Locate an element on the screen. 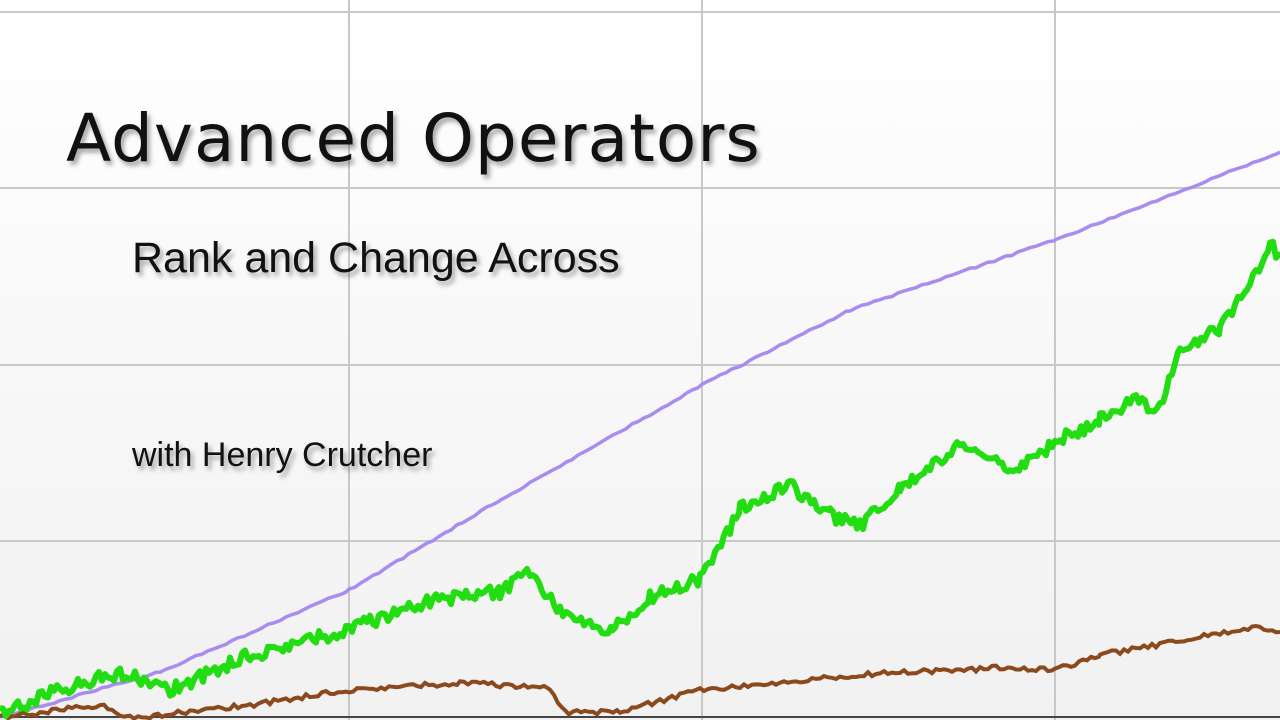  presenter: with Henry Crutcher is located at coordinates (282, 455).